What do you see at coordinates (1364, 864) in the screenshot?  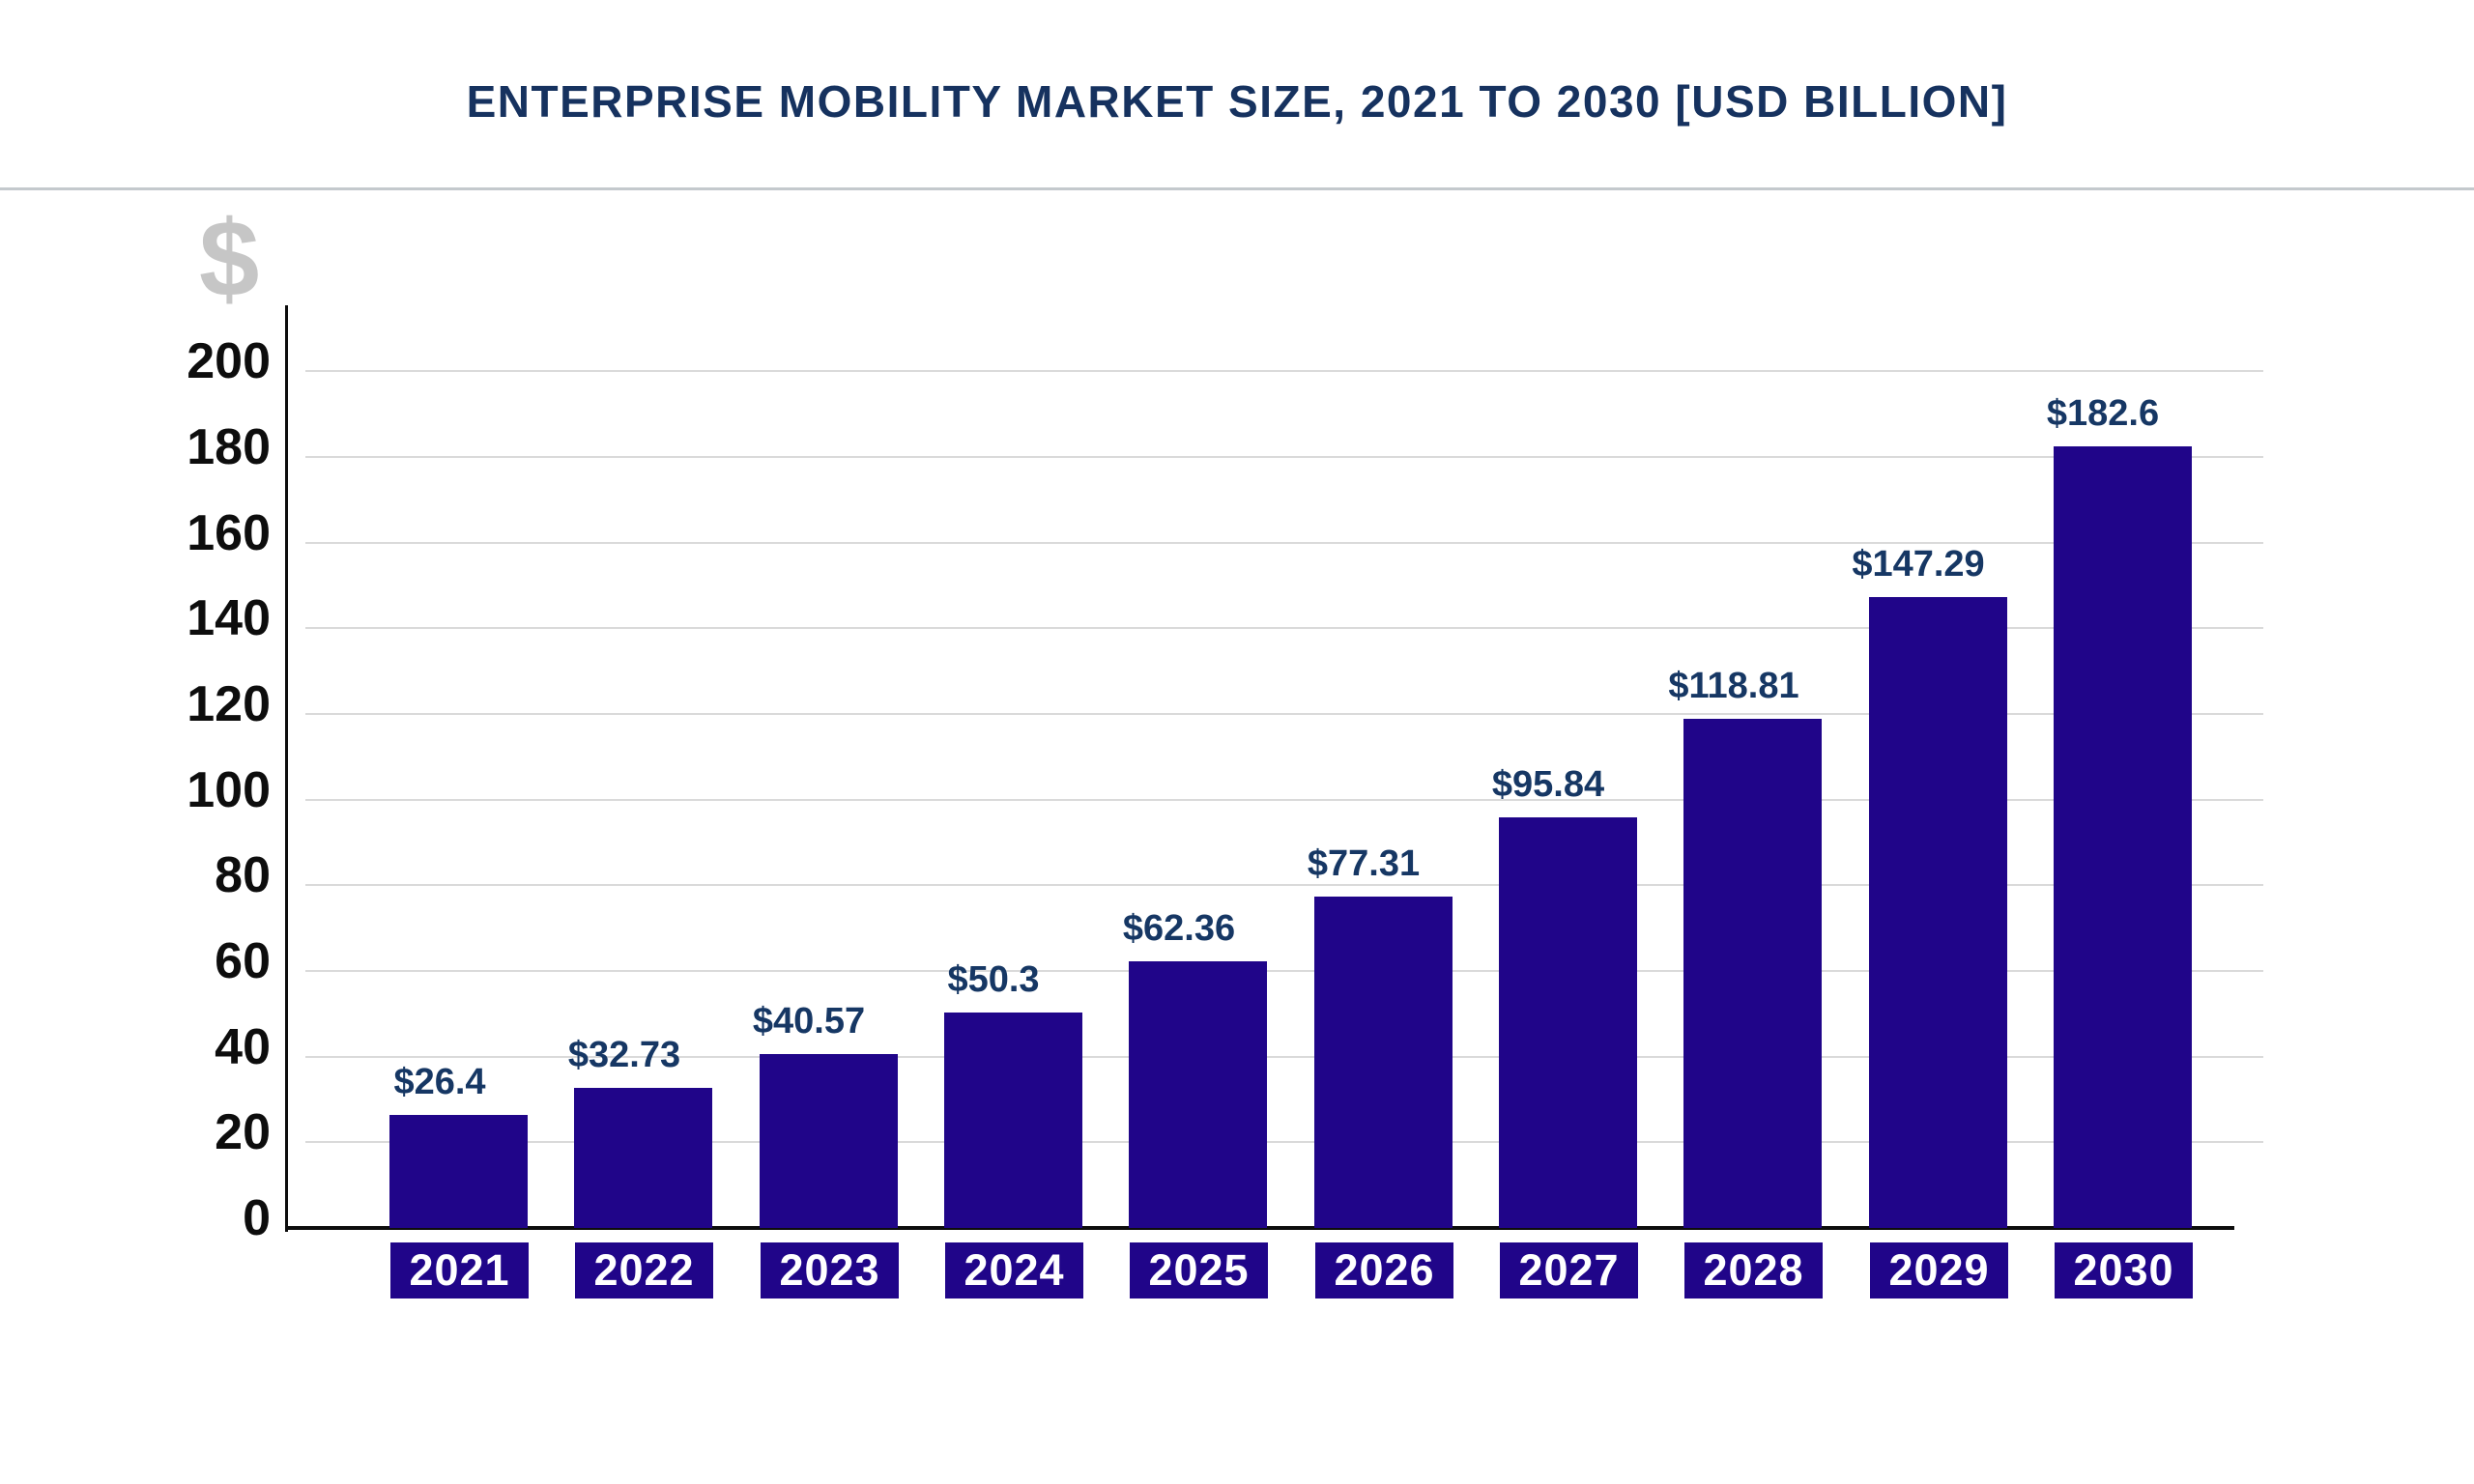 I see `bar-value-label: $77.31` at bounding box center [1364, 864].